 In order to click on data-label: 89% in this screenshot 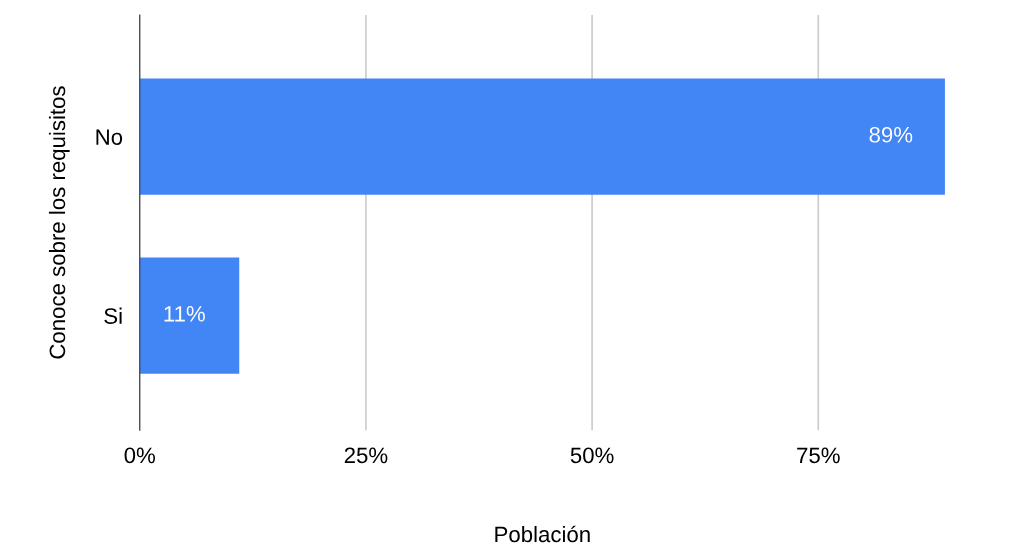, I will do `click(891, 134)`.